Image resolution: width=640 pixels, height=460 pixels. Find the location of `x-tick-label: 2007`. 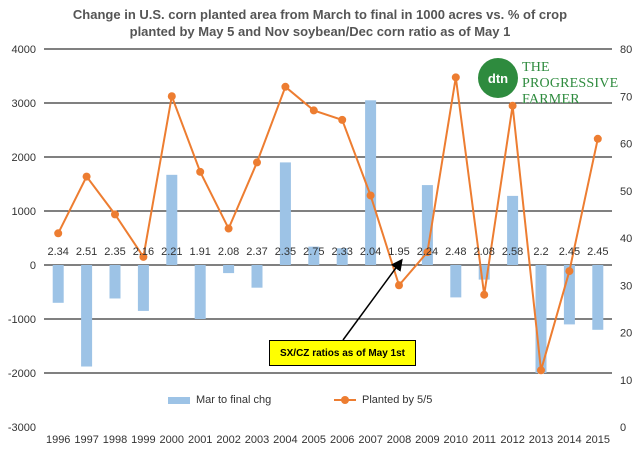

x-tick-label: 2007 is located at coordinates (370, 440).